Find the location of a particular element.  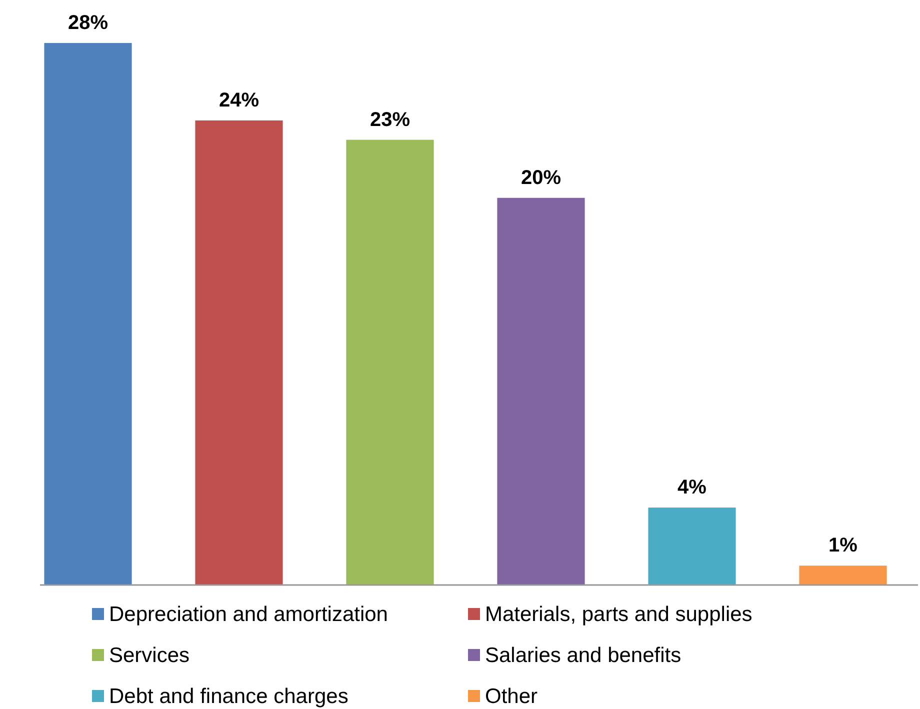

data-label: 28% is located at coordinates (88, 23).